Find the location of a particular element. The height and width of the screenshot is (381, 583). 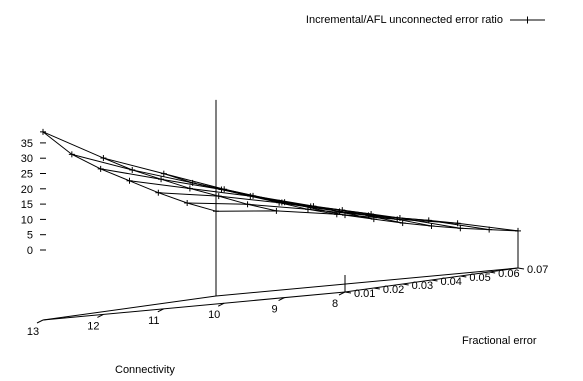

legend-label: Incremental/AFL unconnected error ratio is located at coordinates (404, 20).